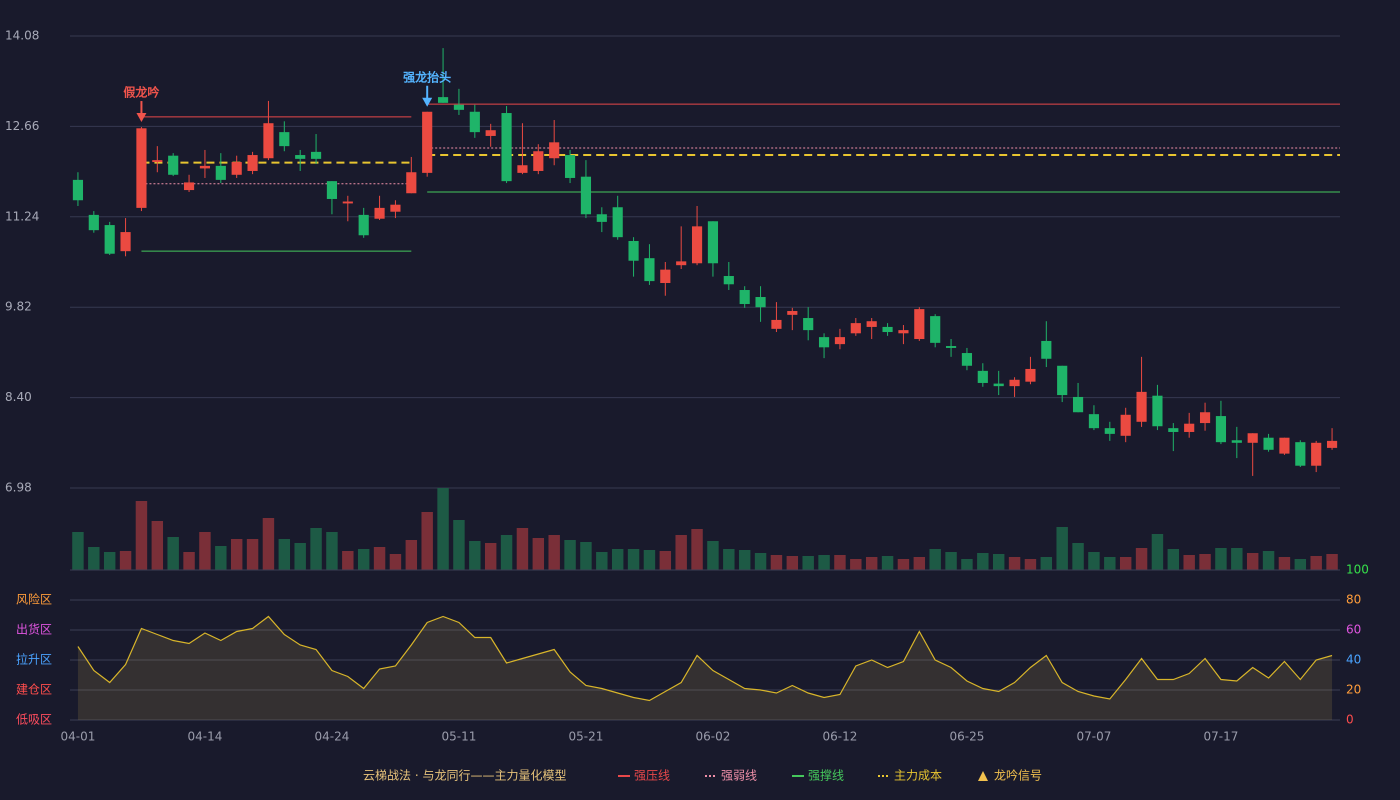 This screenshot has height=800, width=1400. What do you see at coordinates (464, 776) in the screenshot?
I see `legend-title: 云梯战法 · 与龙同行——主力量化模型` at bounding box center [464, 776].